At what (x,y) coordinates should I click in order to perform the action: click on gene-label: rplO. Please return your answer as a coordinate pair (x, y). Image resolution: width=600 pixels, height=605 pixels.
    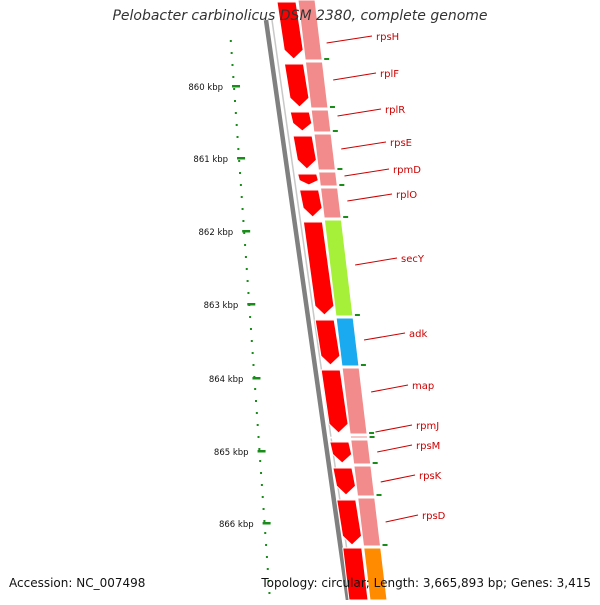
    Looking at the image, I should click on (406, 195).